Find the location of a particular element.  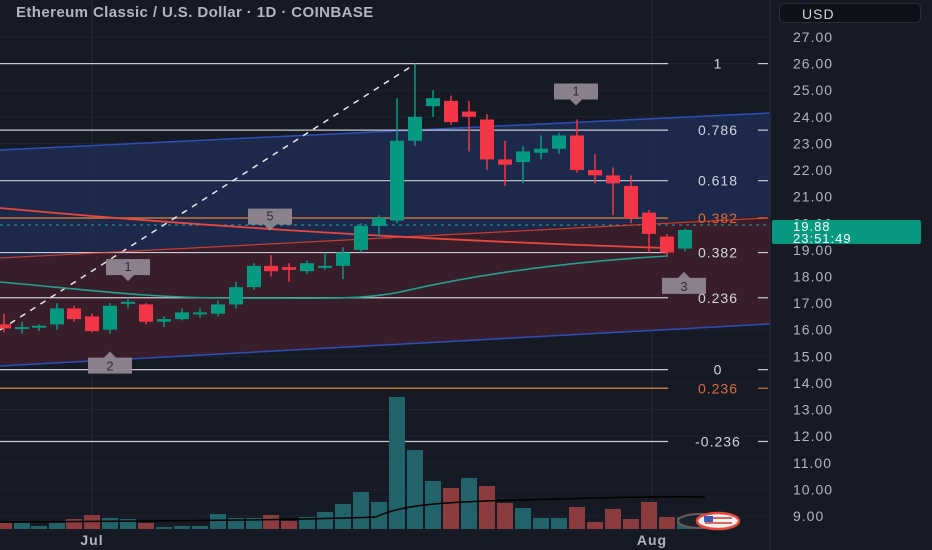

count-marker: 2 is located at coordinates (110, 362).